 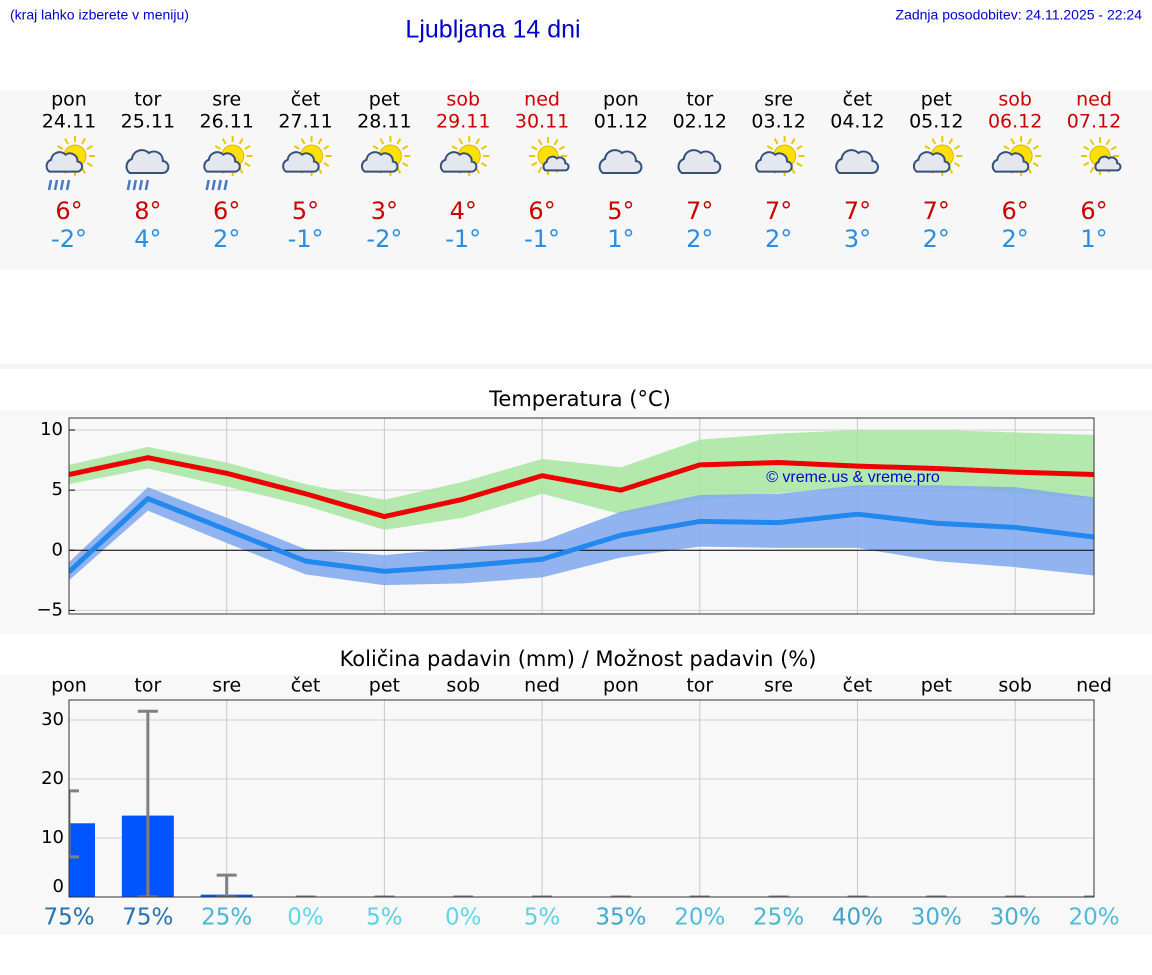 What do you see at coordinates (620, 239) in the screenshot?
I see `min-temp: 1°` at bounding box center [620, 239].